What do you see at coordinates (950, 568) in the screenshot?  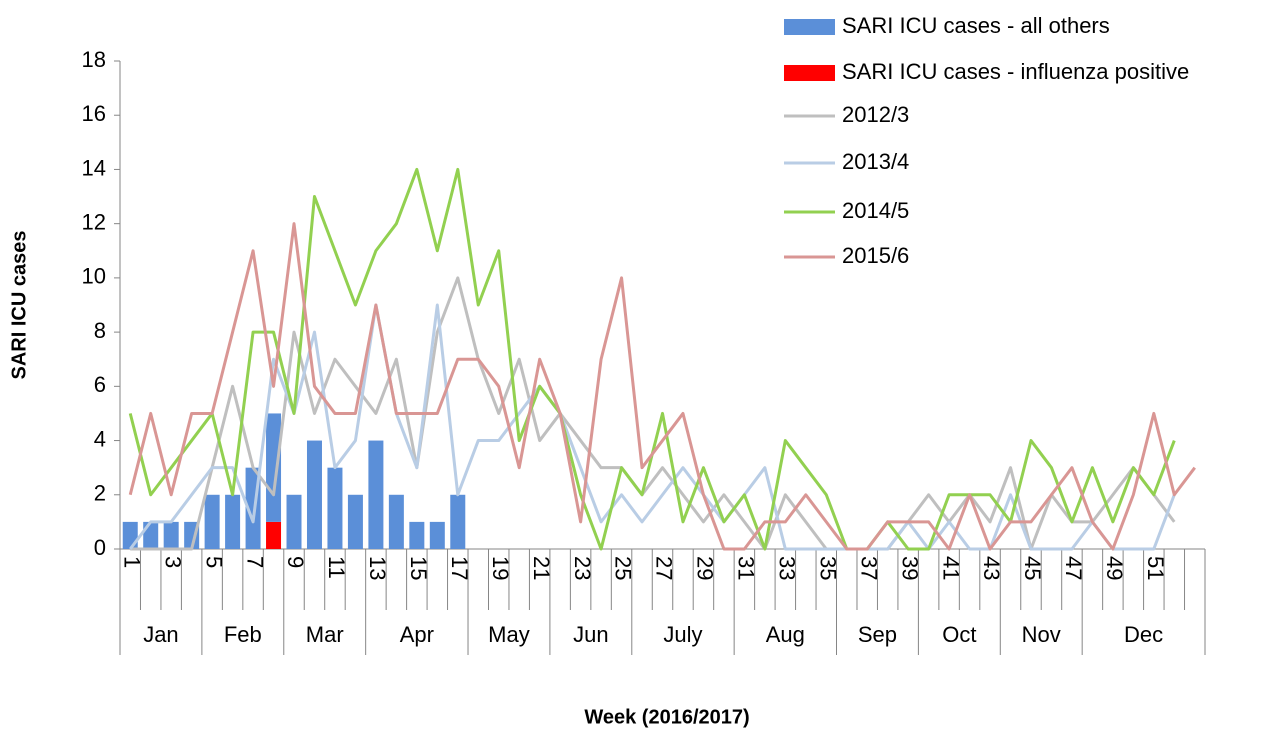 I see `x-tick-label: 41` at bounding box center [950, 568].